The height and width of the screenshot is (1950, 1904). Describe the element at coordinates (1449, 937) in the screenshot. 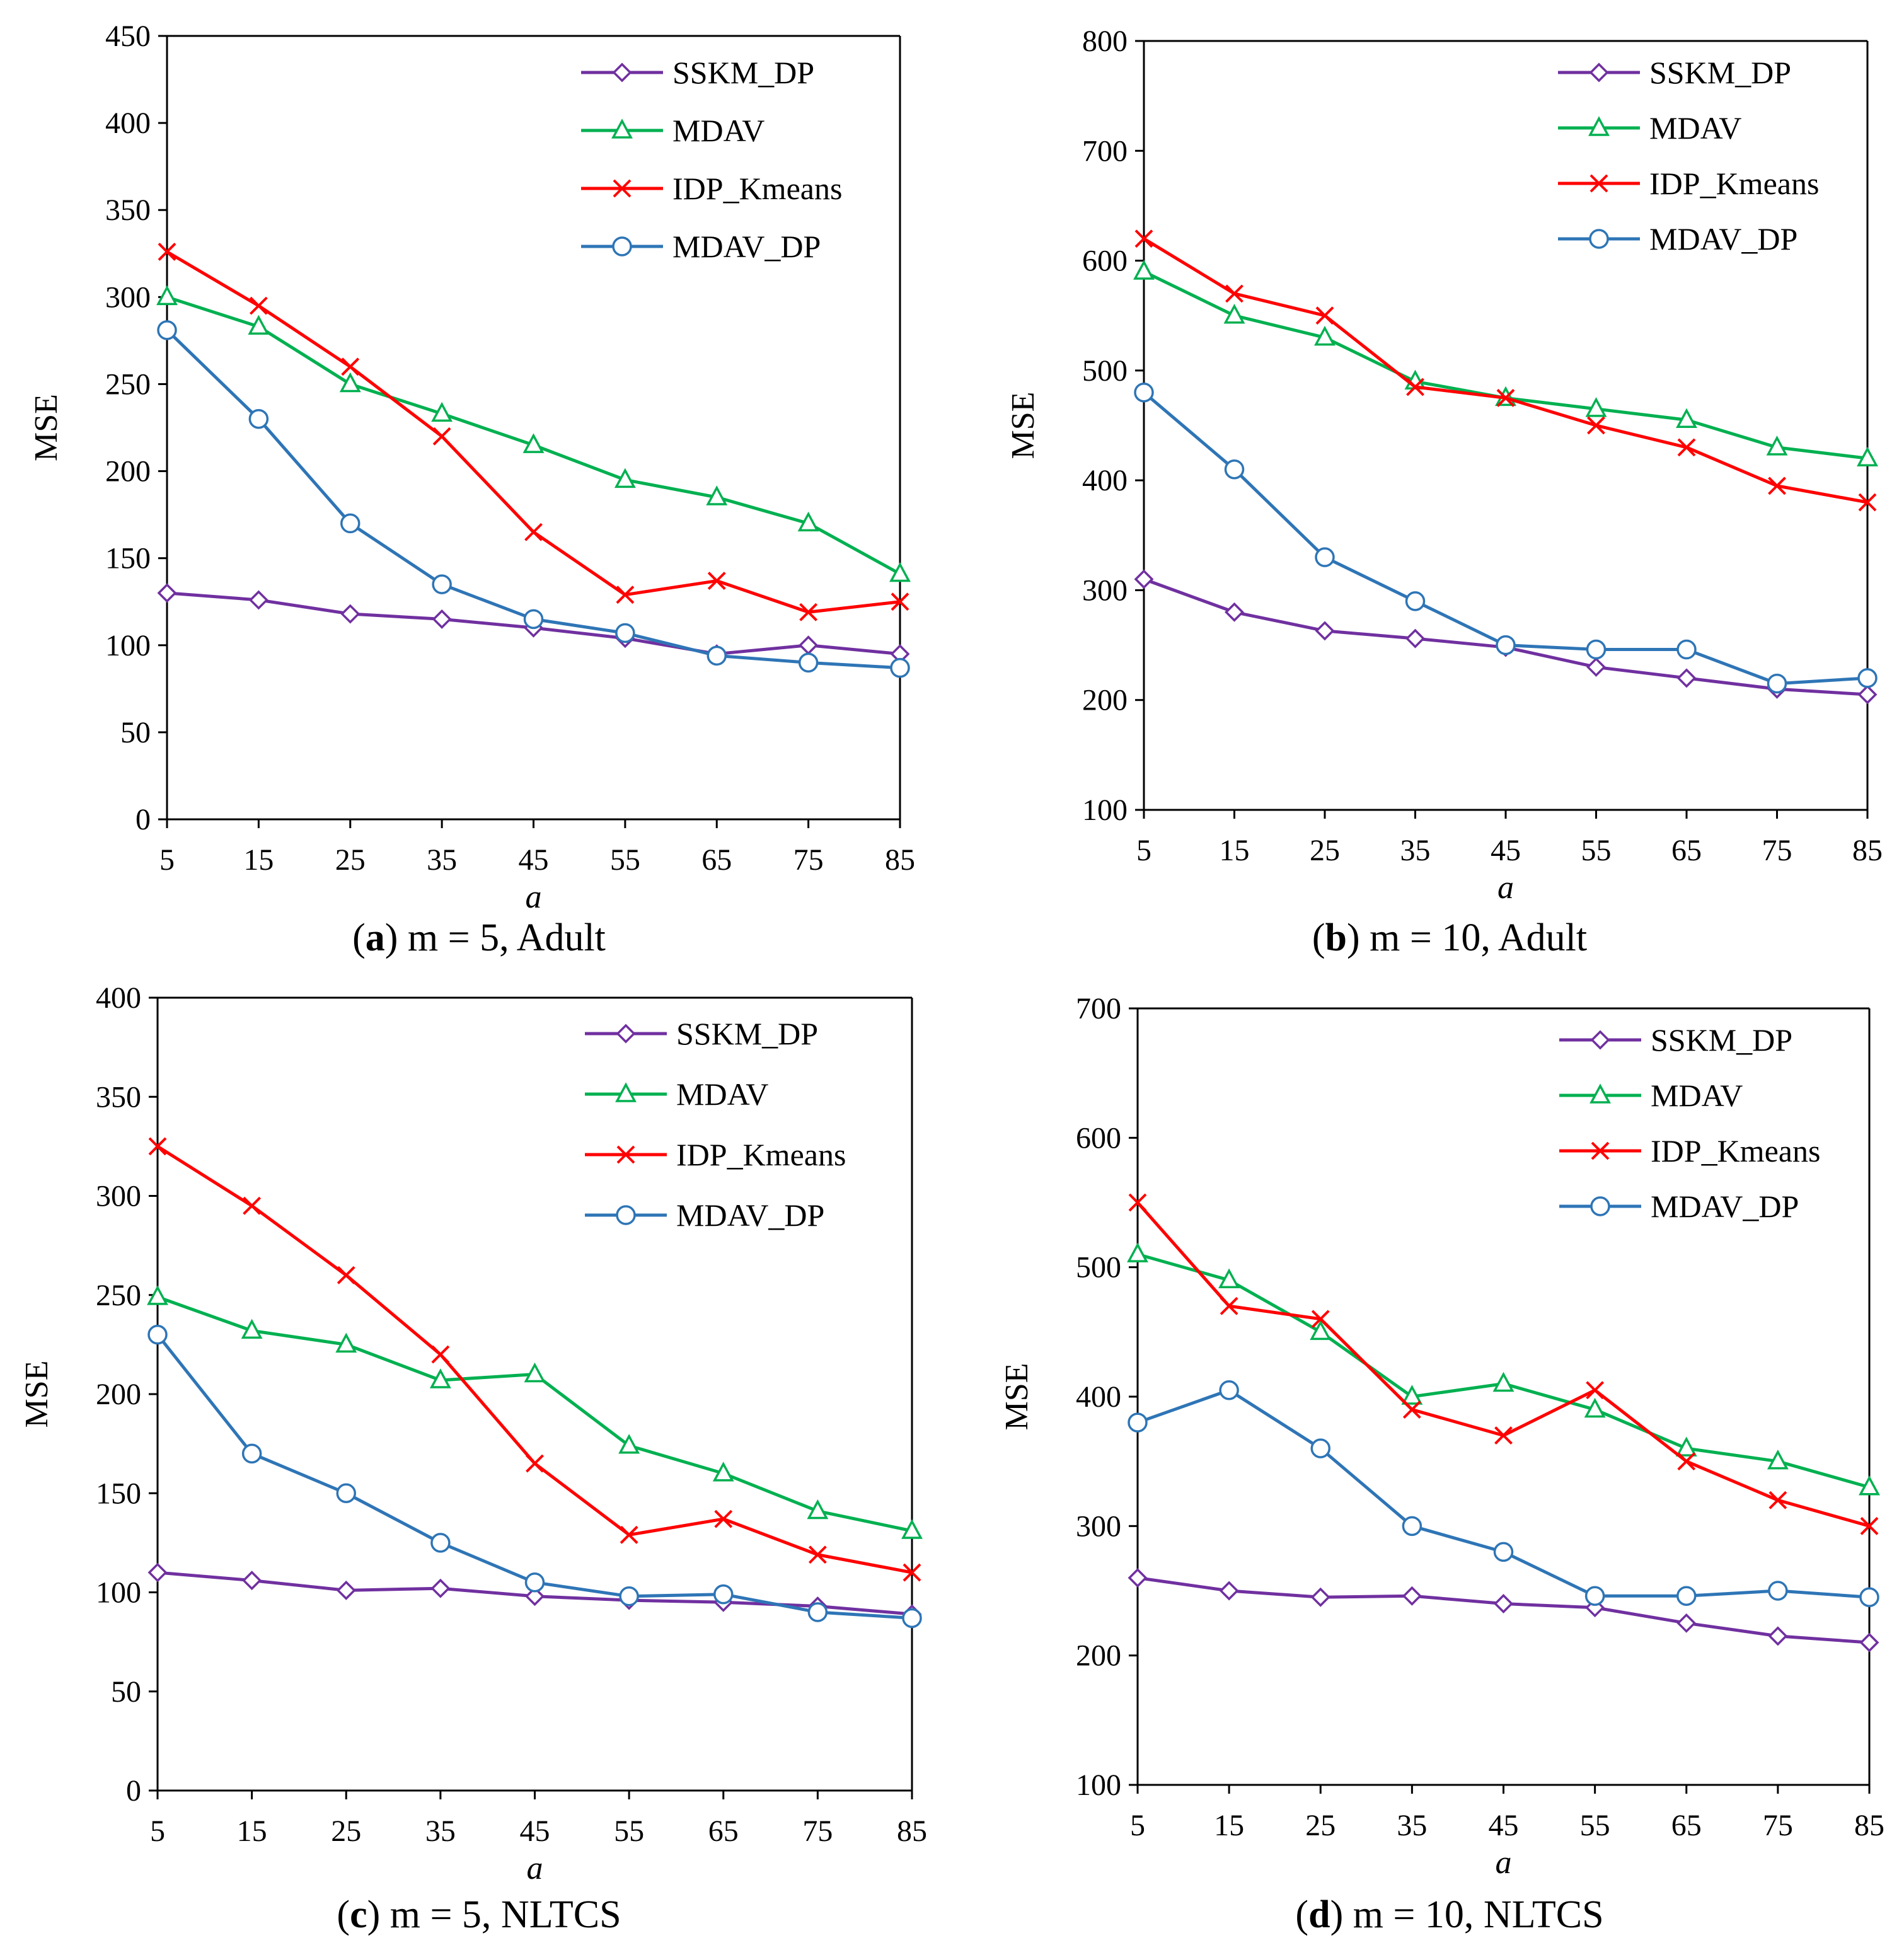

I see `panel-caption: (b) m = 10, Adult` at that location.